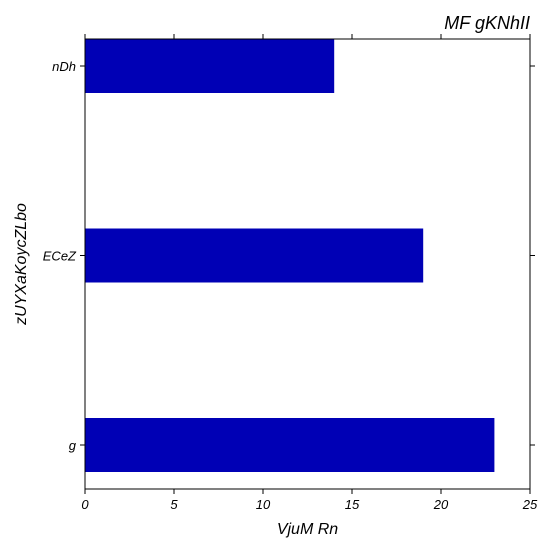  Describe the element at coordinates (307, 529) in the screenshot. I see `x-axis-label: VjuM Rn` at that location.